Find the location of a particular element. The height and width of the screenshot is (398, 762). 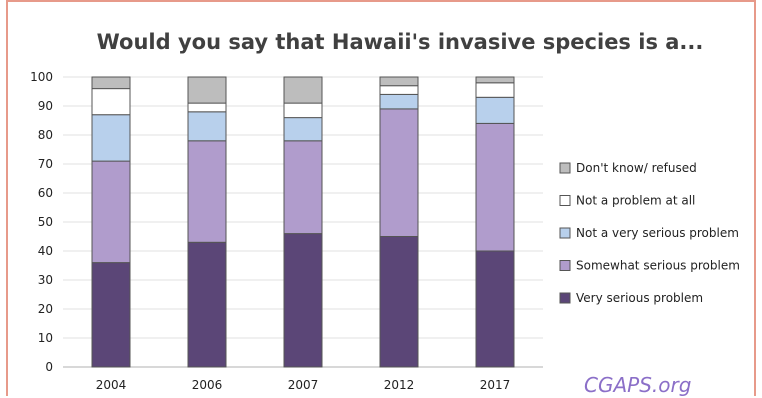

y-tick-label: 10 is located at coordinates (45, 338).